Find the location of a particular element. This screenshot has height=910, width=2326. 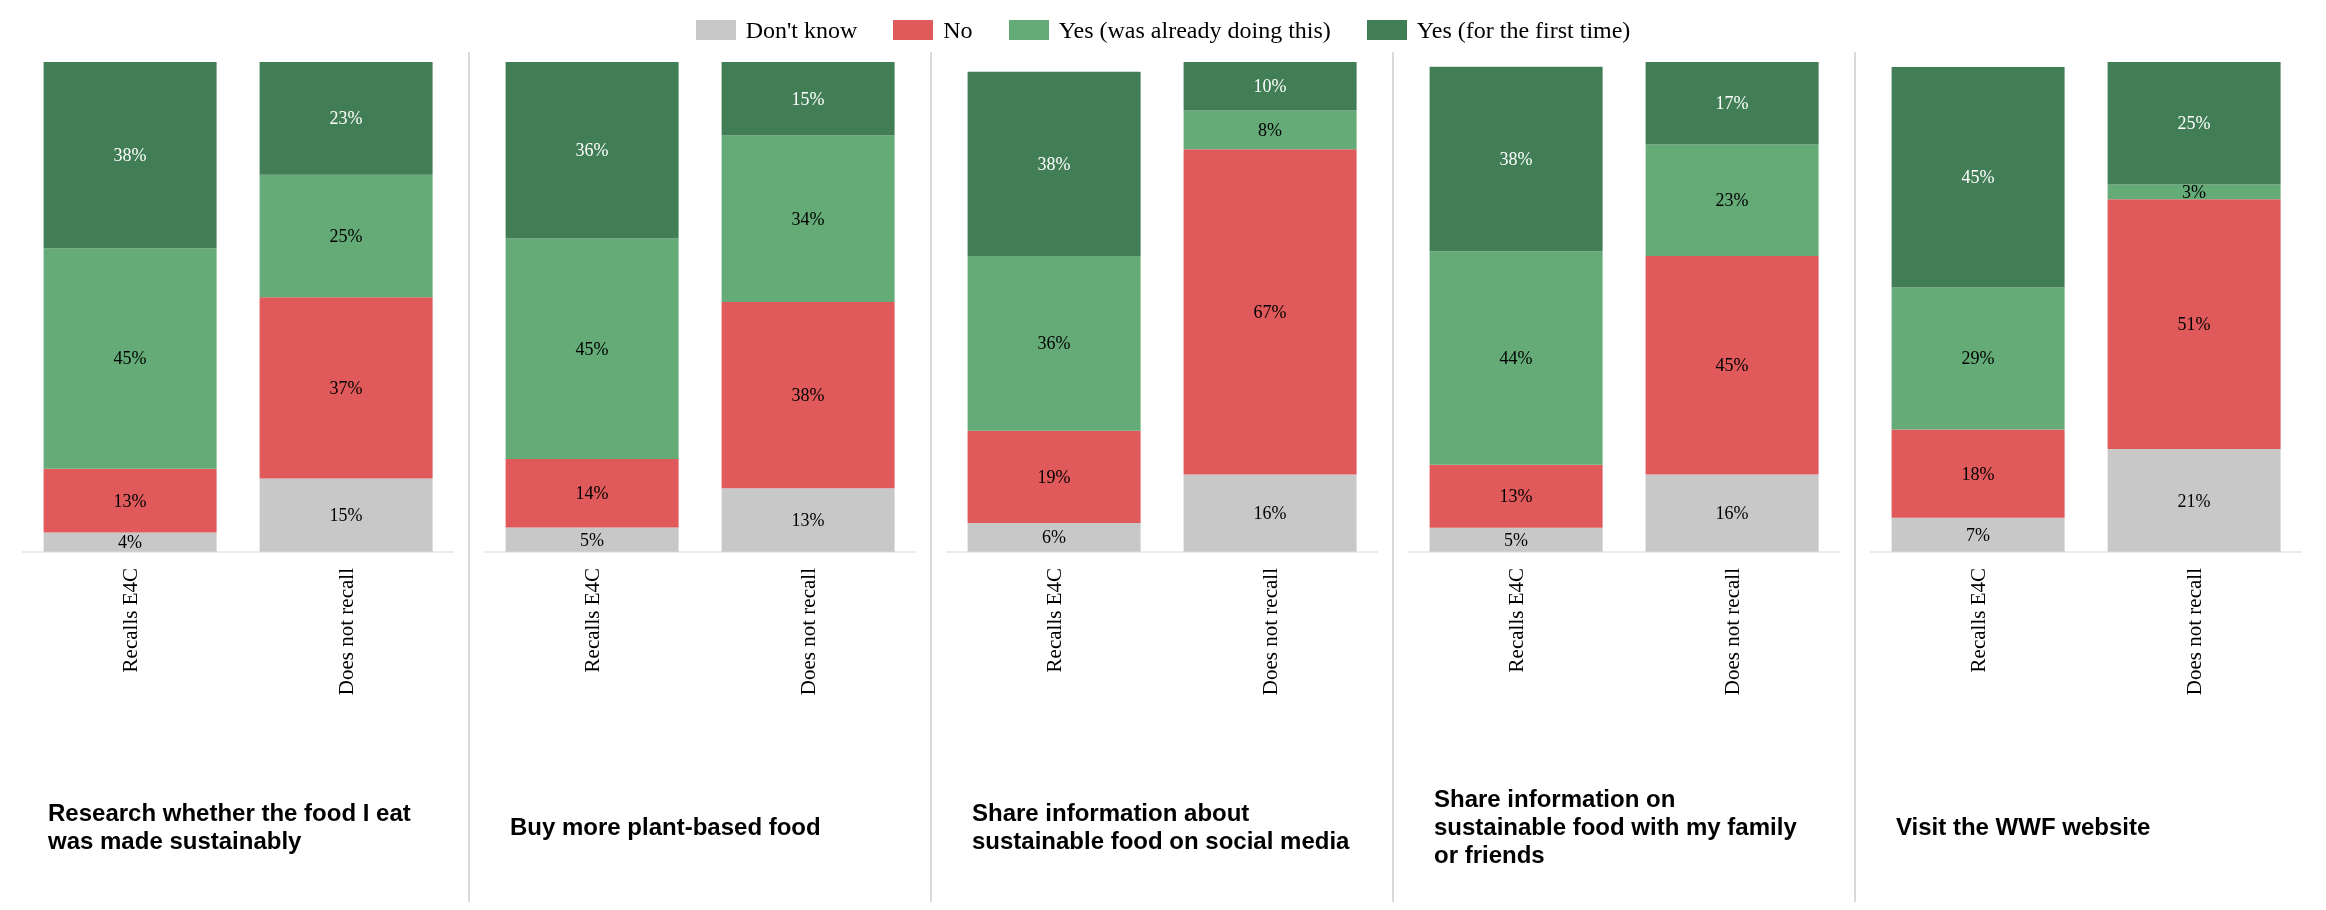

x-axis-title: Share information about sustainable food on social media is located at coordinates (1161, 827).